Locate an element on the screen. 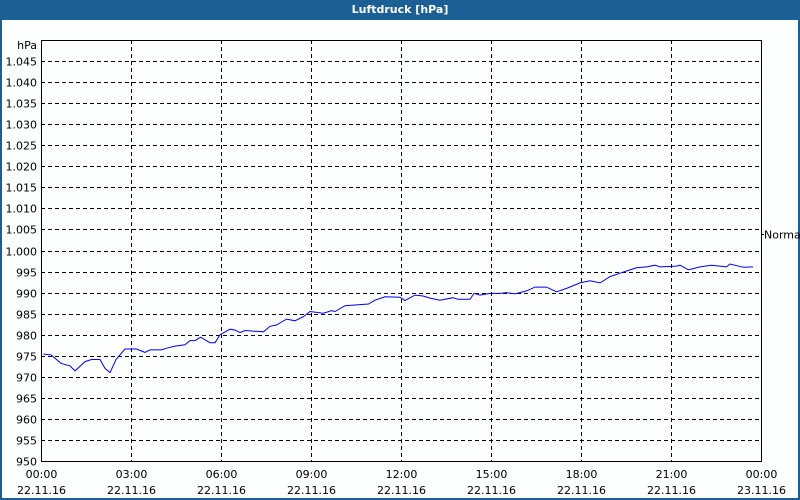 Image resolution: width=800 pixels, height=500 pixels. x-tick-time: 09:00 is located at coordinates (312, 474).